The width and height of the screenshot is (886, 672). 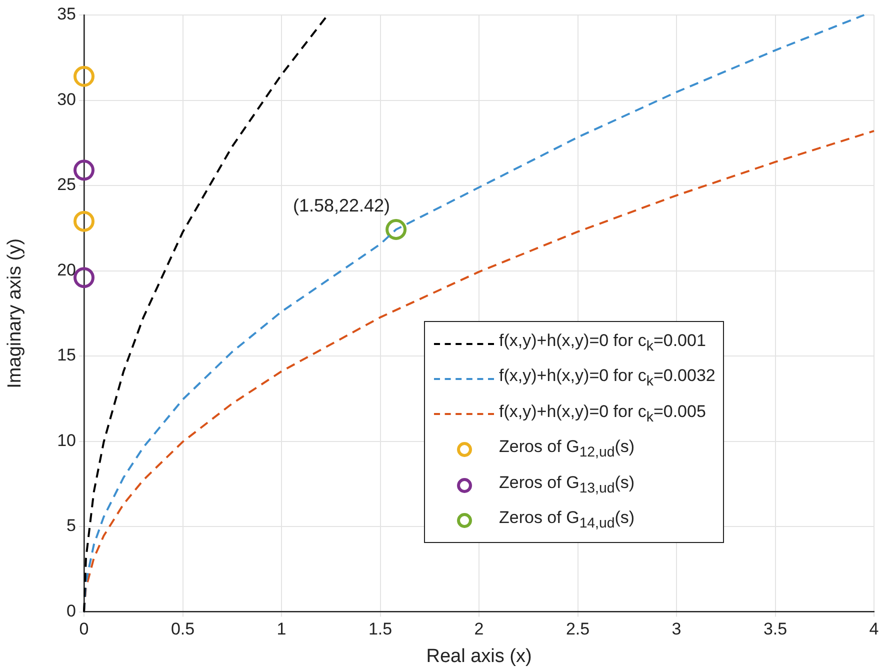 I want to click on x-tick-label: 2, so click(x=479, y=629).